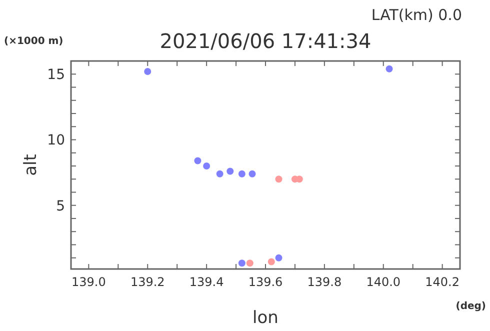  I want to click on y-tick-label: 5, so click(60, 206).